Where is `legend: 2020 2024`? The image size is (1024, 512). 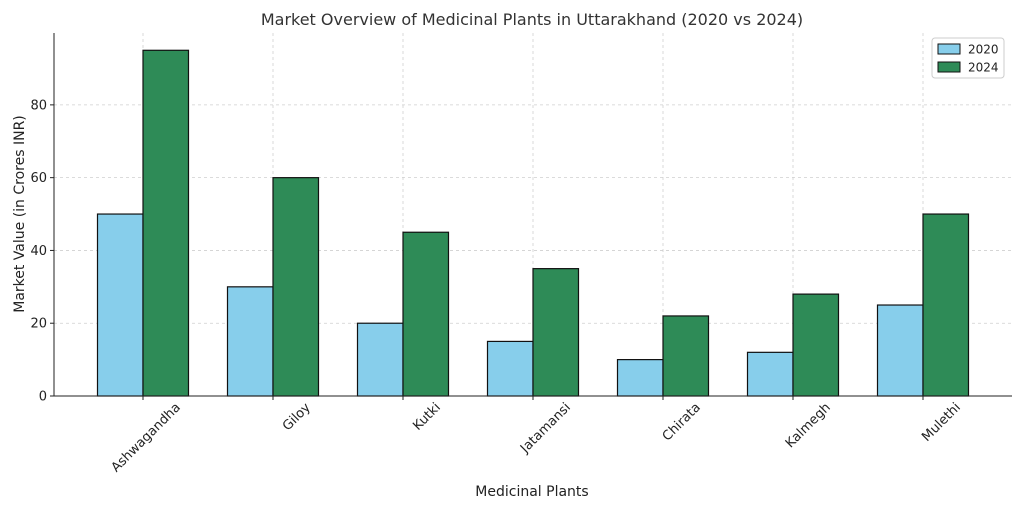 legend: 2020 2024 is located at coordinates (968, 58).